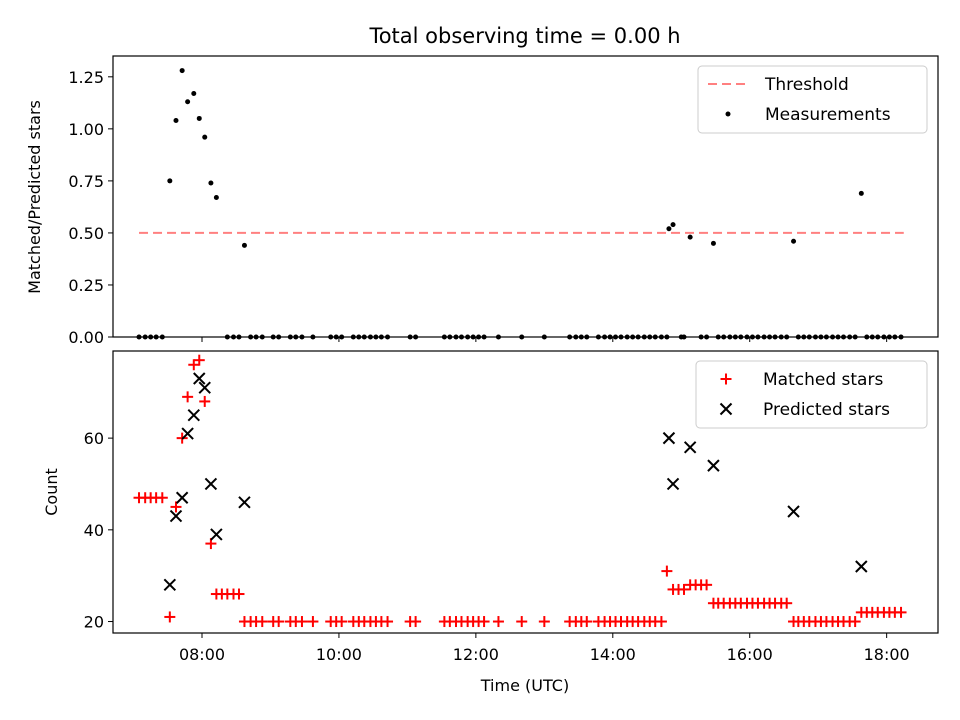 This screenshot has width=960, height=720. What do you see at coordinates (887, 654) in the screenshot?
I see `x-tick-label: 18:00` at bounding box center [887, 654].